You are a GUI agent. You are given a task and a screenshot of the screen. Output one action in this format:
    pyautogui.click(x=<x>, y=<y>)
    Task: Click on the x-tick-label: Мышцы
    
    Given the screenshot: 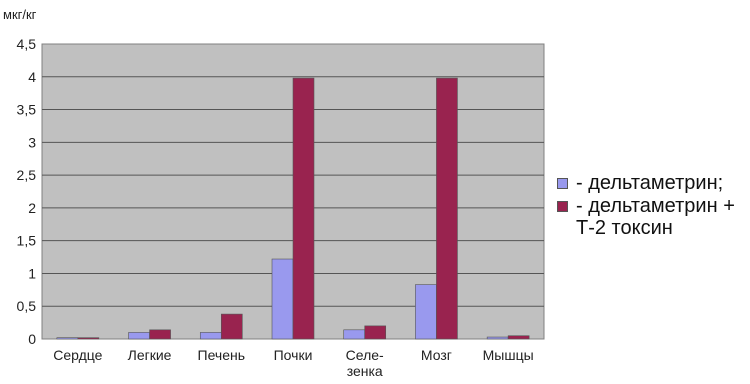 What is the action you would take?
    pyautogui.click(x=508, y=355)
    